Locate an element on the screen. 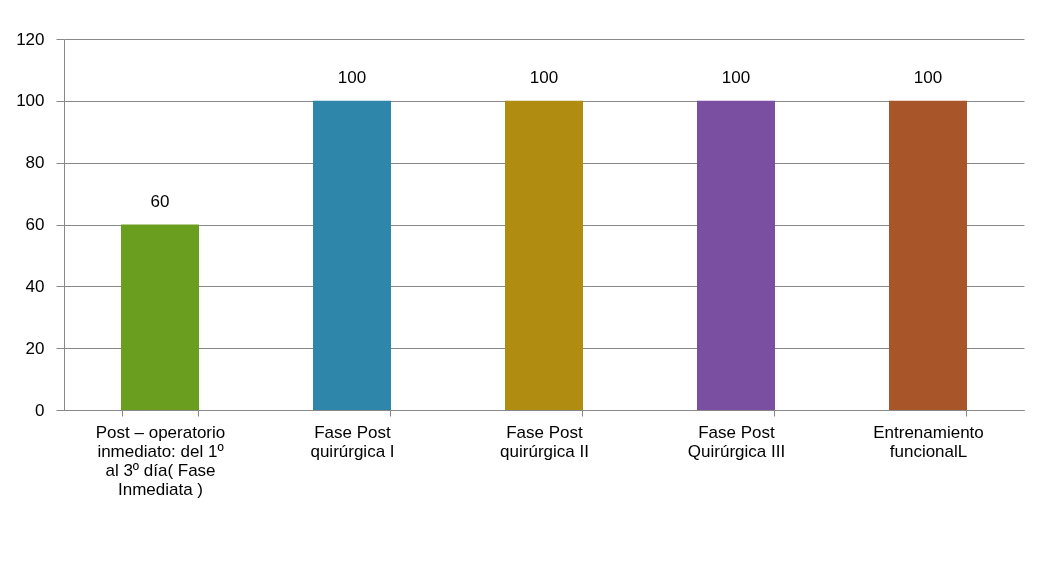 This screenshot has height=563, width=1063. y-tick-label: 20 is located at coordinates (35, 348).